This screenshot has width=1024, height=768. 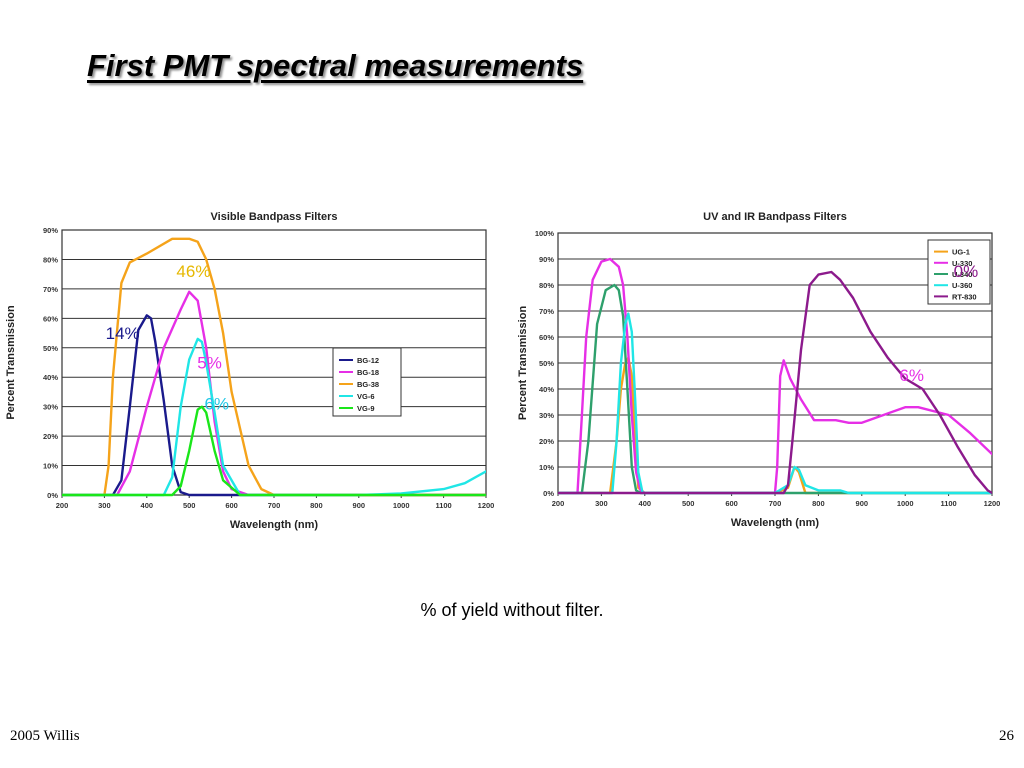 I want to click on slide-title: First PMT spectral measurements, so click(x=335, y=65).